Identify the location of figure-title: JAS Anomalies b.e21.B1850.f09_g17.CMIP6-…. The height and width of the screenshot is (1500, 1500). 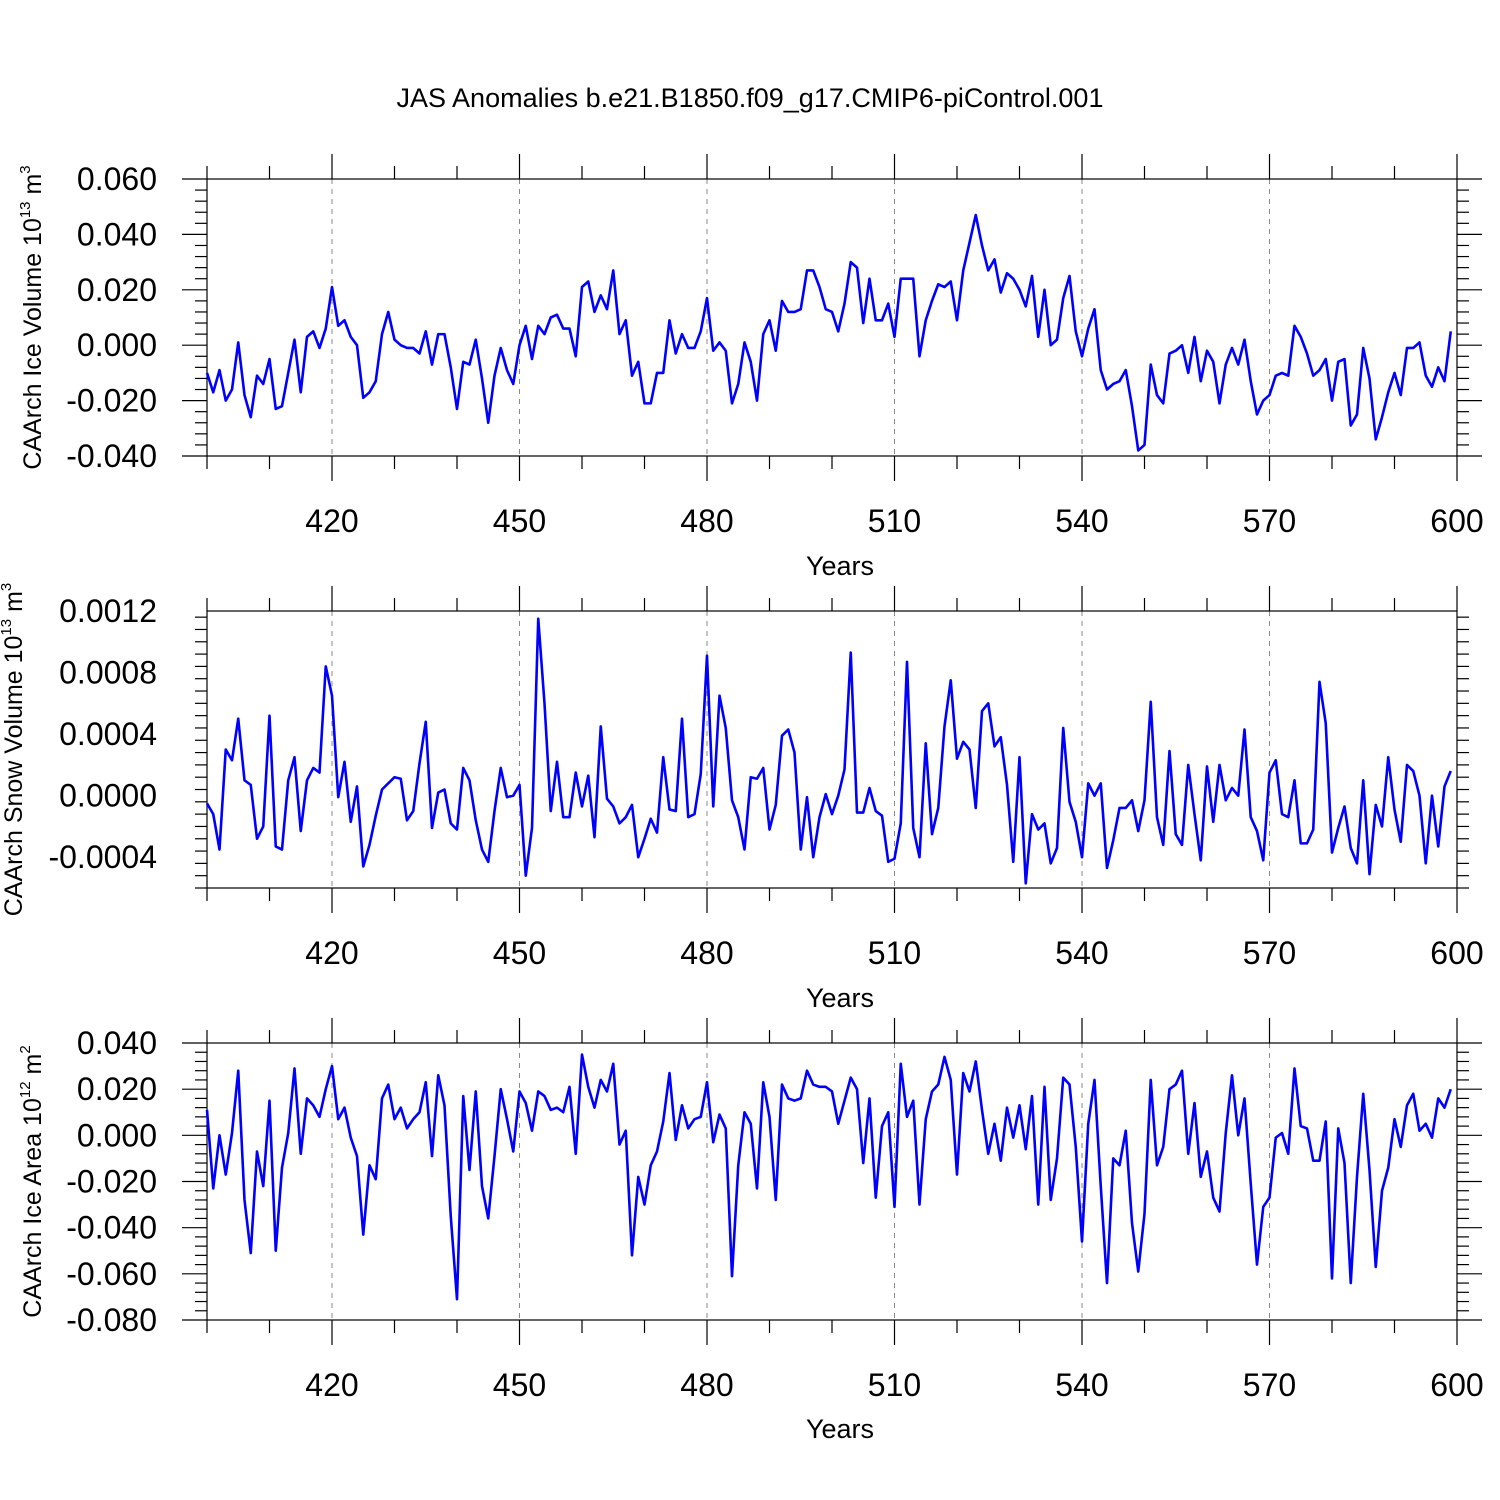
(750, 98).